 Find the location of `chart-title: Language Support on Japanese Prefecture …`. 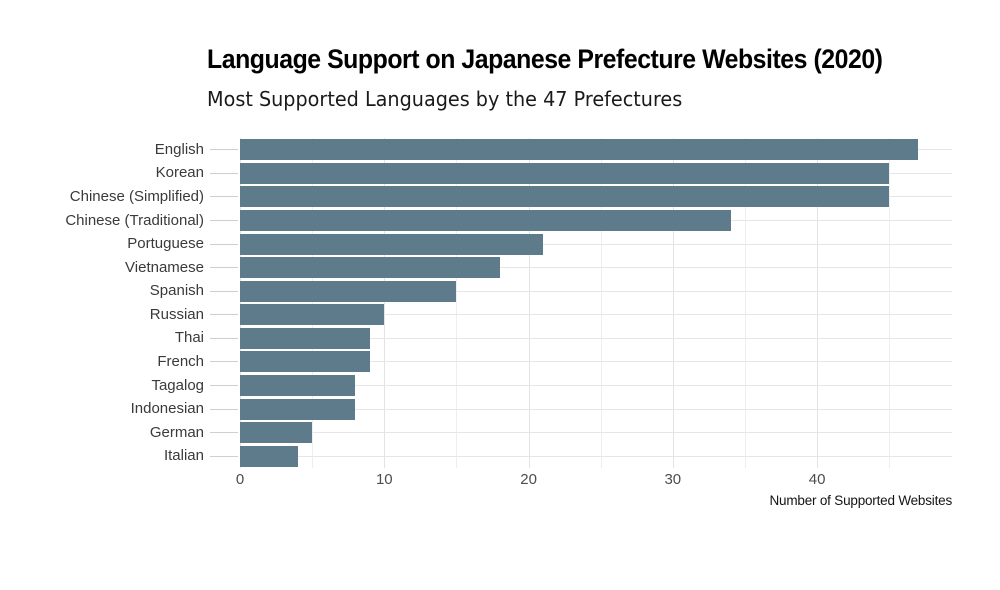

chart-title: Language Support on Japanese Prefecture … is located at coordinates (545, 59).